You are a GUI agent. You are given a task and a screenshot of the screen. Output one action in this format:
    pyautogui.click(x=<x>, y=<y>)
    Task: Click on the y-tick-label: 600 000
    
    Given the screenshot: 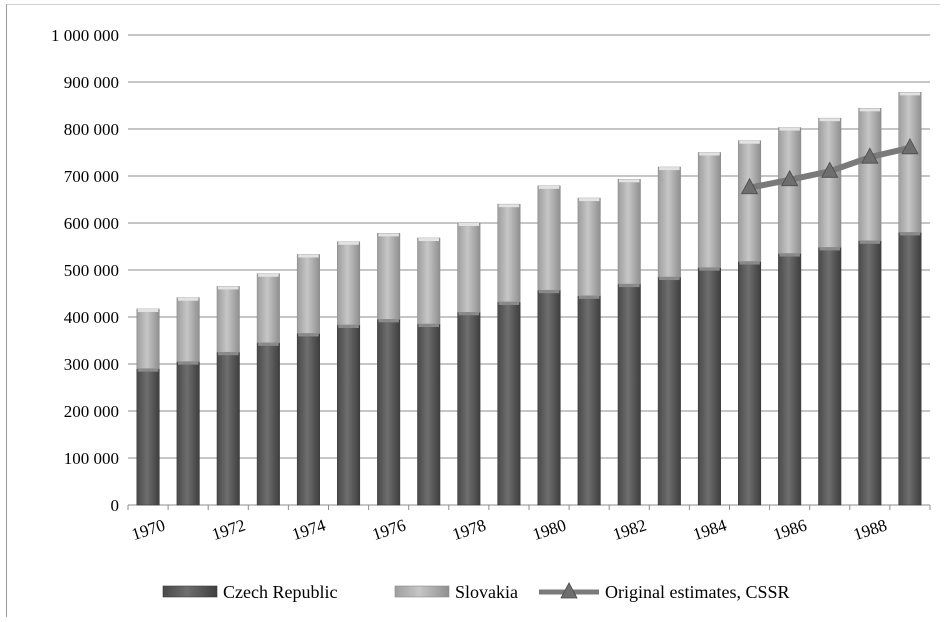 What is the action you would take?
    pyautogui.click(x=91, y=223)
    